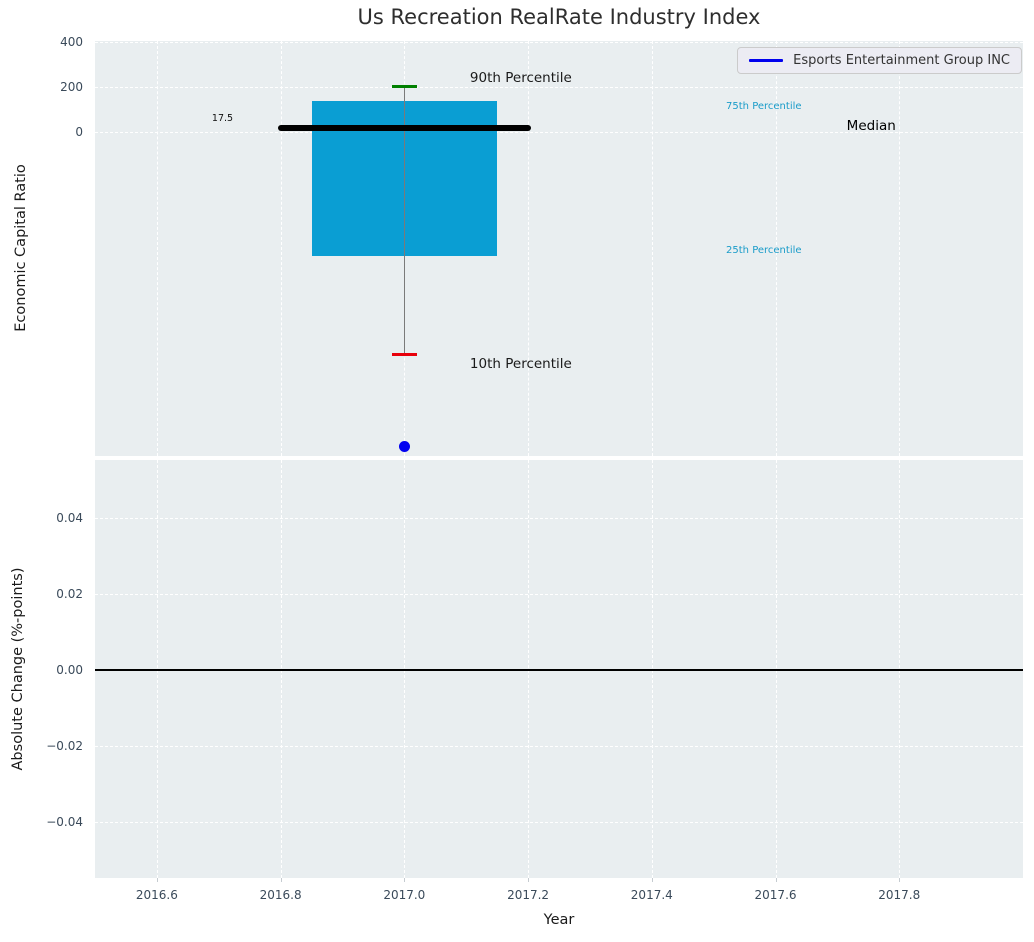 The height and width of the screenshot is (942, 1034). I want to click on x-tick-label: 2017.2, so click(528, 895).